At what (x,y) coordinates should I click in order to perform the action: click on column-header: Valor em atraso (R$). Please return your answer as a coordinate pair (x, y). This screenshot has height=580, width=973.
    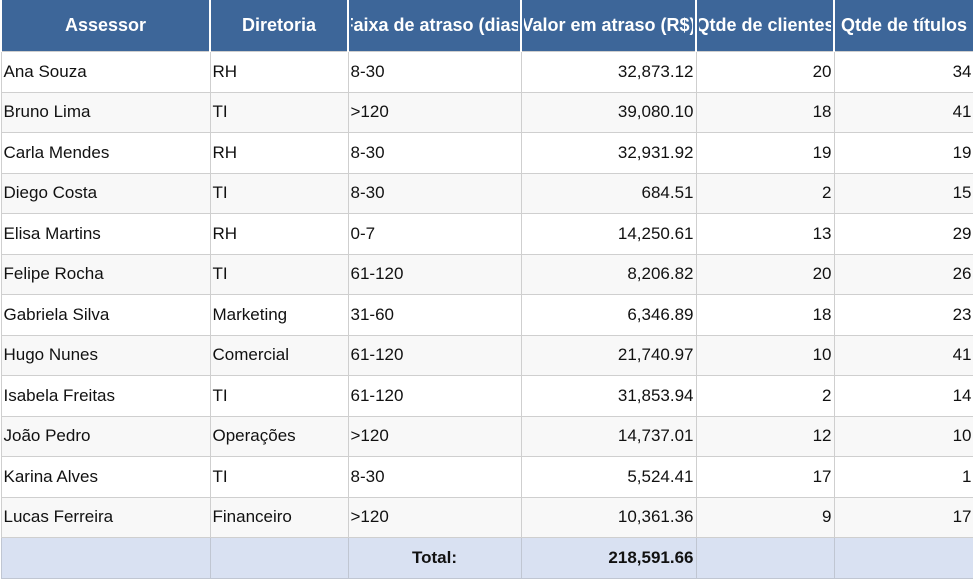
    Looking at the image, I should click on (608, 26).